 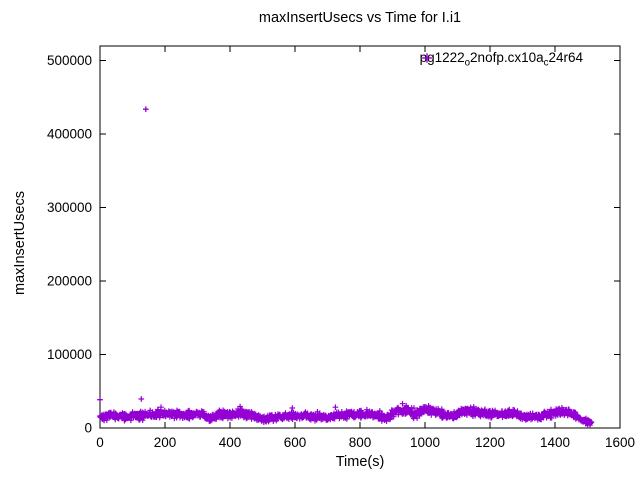 What do you see at coordinates (123, 254) in the screenshot?
I see `outlier-points` at bounding box center [123, 254].